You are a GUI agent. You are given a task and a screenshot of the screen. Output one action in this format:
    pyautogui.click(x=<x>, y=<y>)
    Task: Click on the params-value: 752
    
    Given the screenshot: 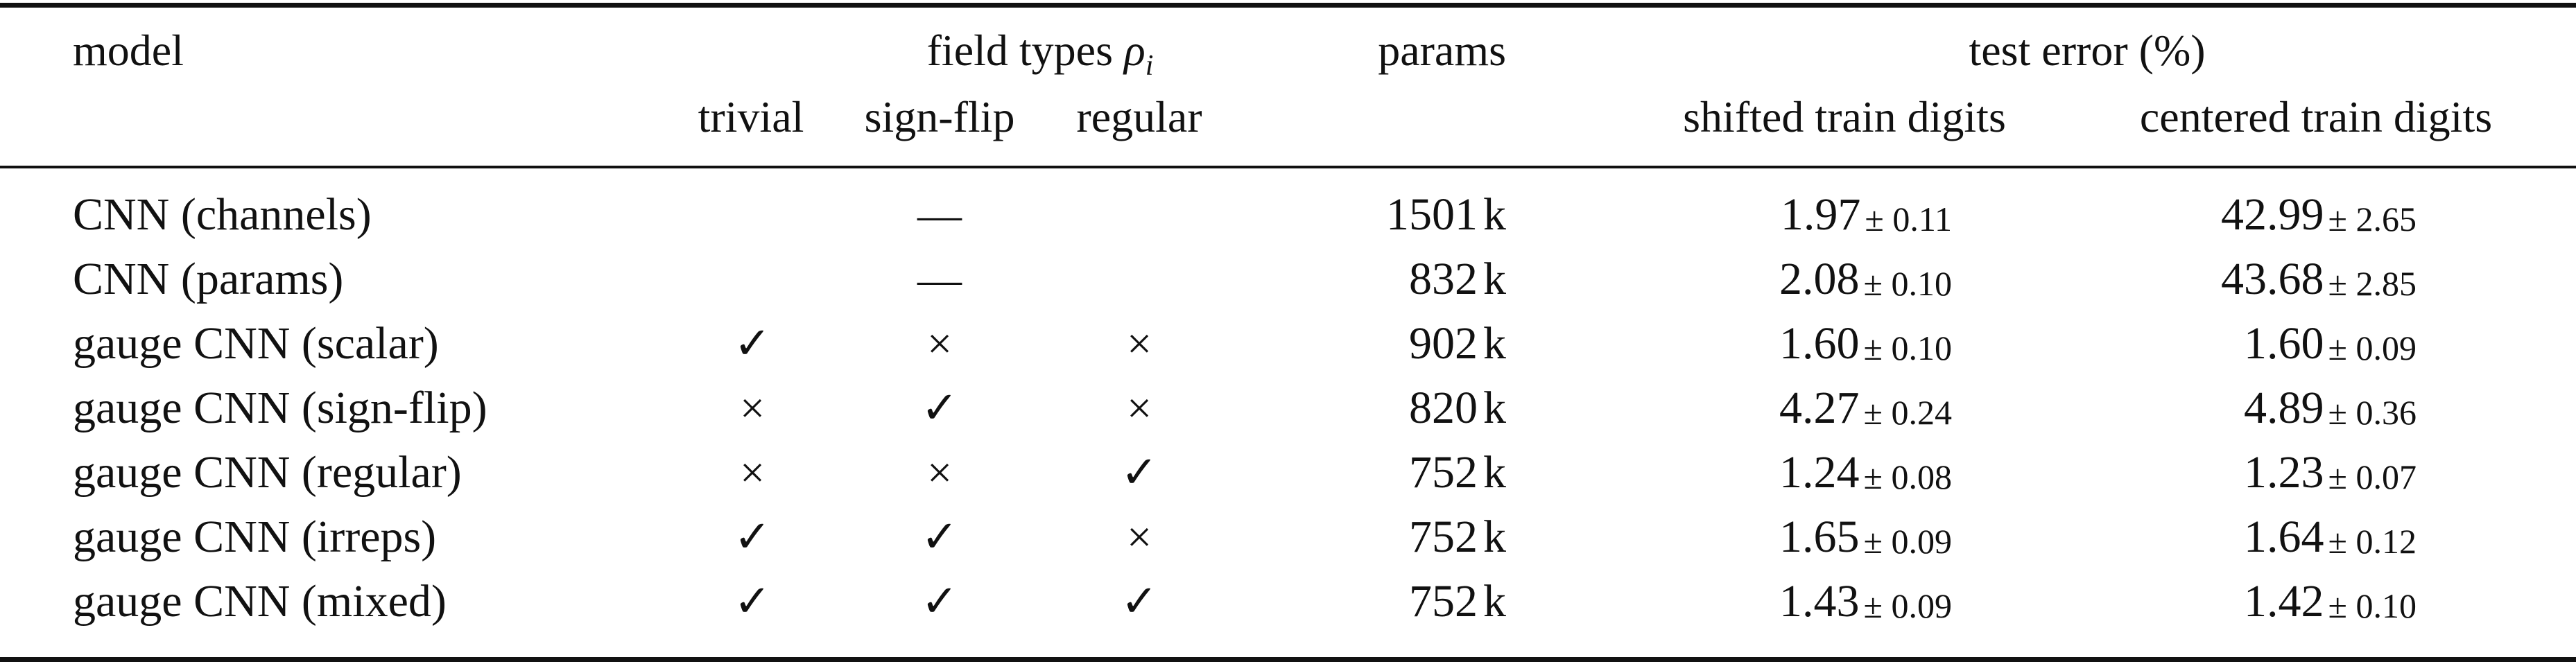 What is the action you would take?
    pyautogui.click(x=1443, y=601)
    